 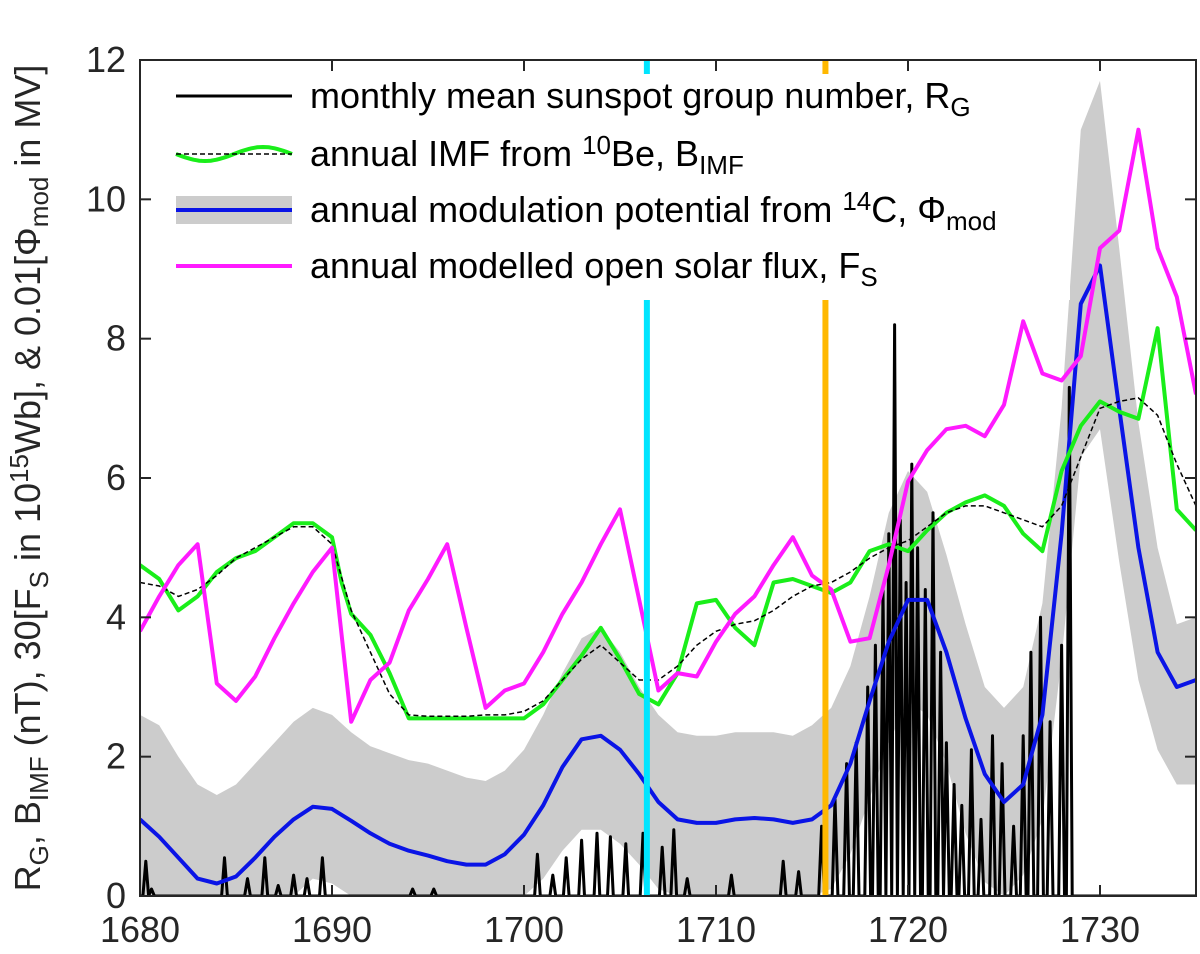 I want to click on y-tick-label: 4, so click(x=116, y=616).